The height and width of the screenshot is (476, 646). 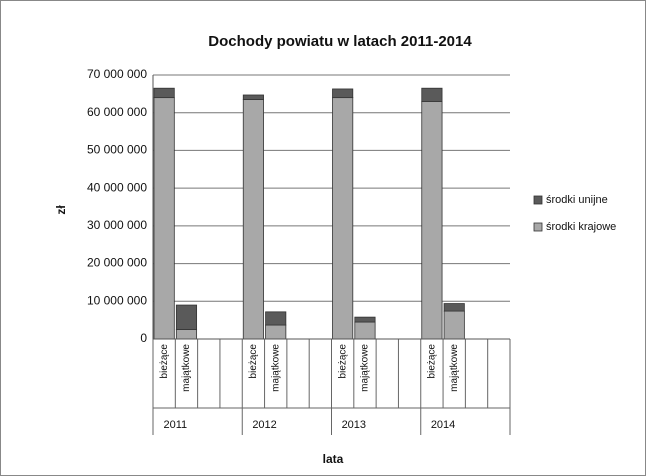 What do you see at coordinates (117, 263) in the screenshot?
I see `y-tick-label: 20 000 000` at bounding box center [117, 263].